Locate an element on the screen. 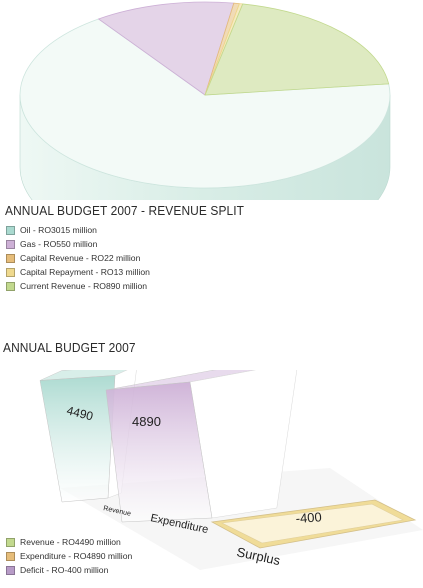 The height and width of the screenshot is (588, 423). legend-item-capital-repayment: Capital Repayment - RO13 million is located at coordinates (78, 272).